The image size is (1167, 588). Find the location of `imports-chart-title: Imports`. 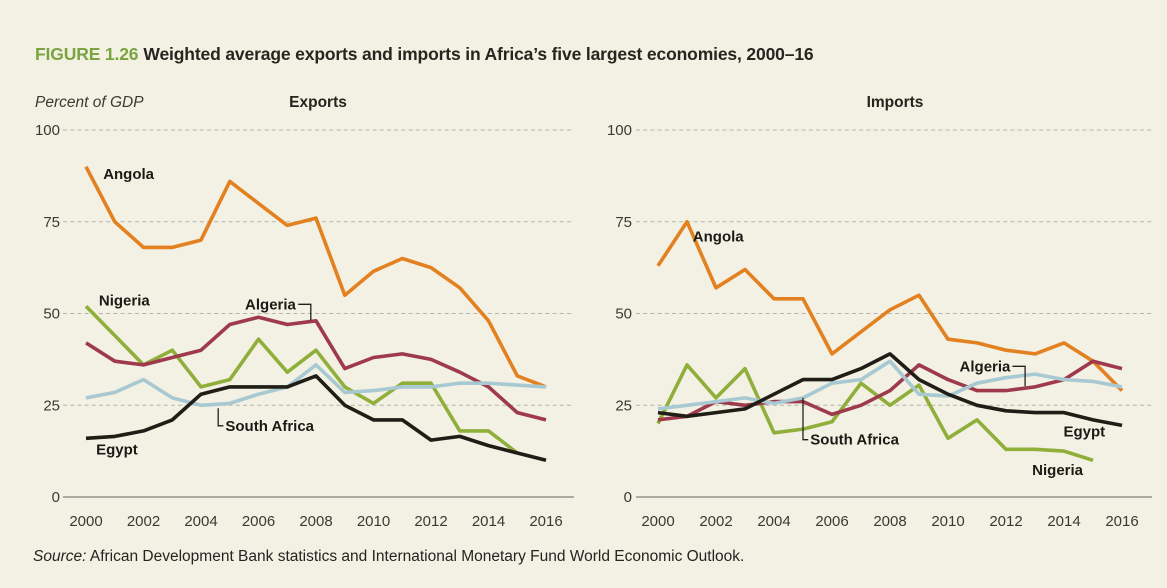

imports-chart-title: Imports is located at coordinates (895, 102).